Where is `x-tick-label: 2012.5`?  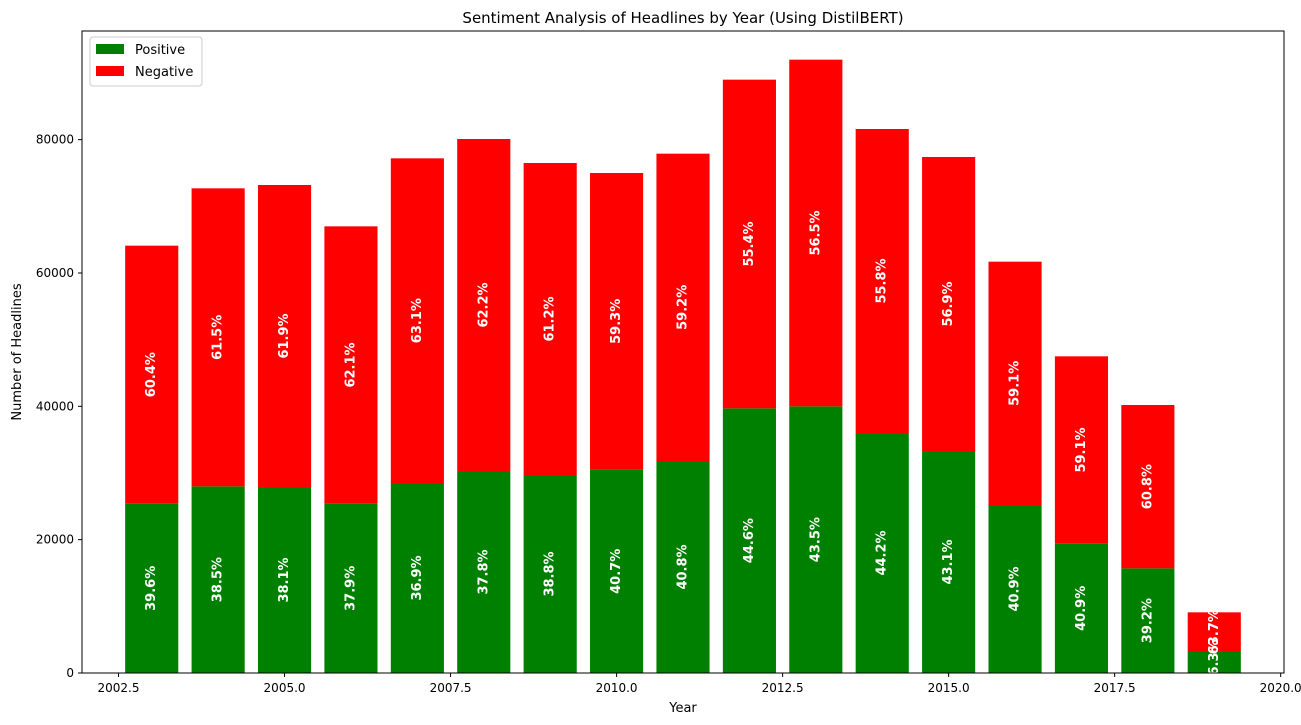 x-tick-label: 2012.5 is located at coordinates (783, 688).